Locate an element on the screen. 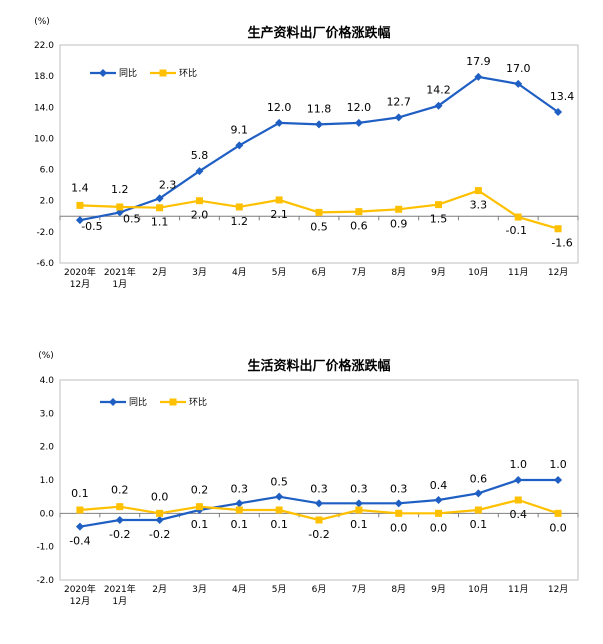  legend-marker-diamond is located at coordinates (103, 73).